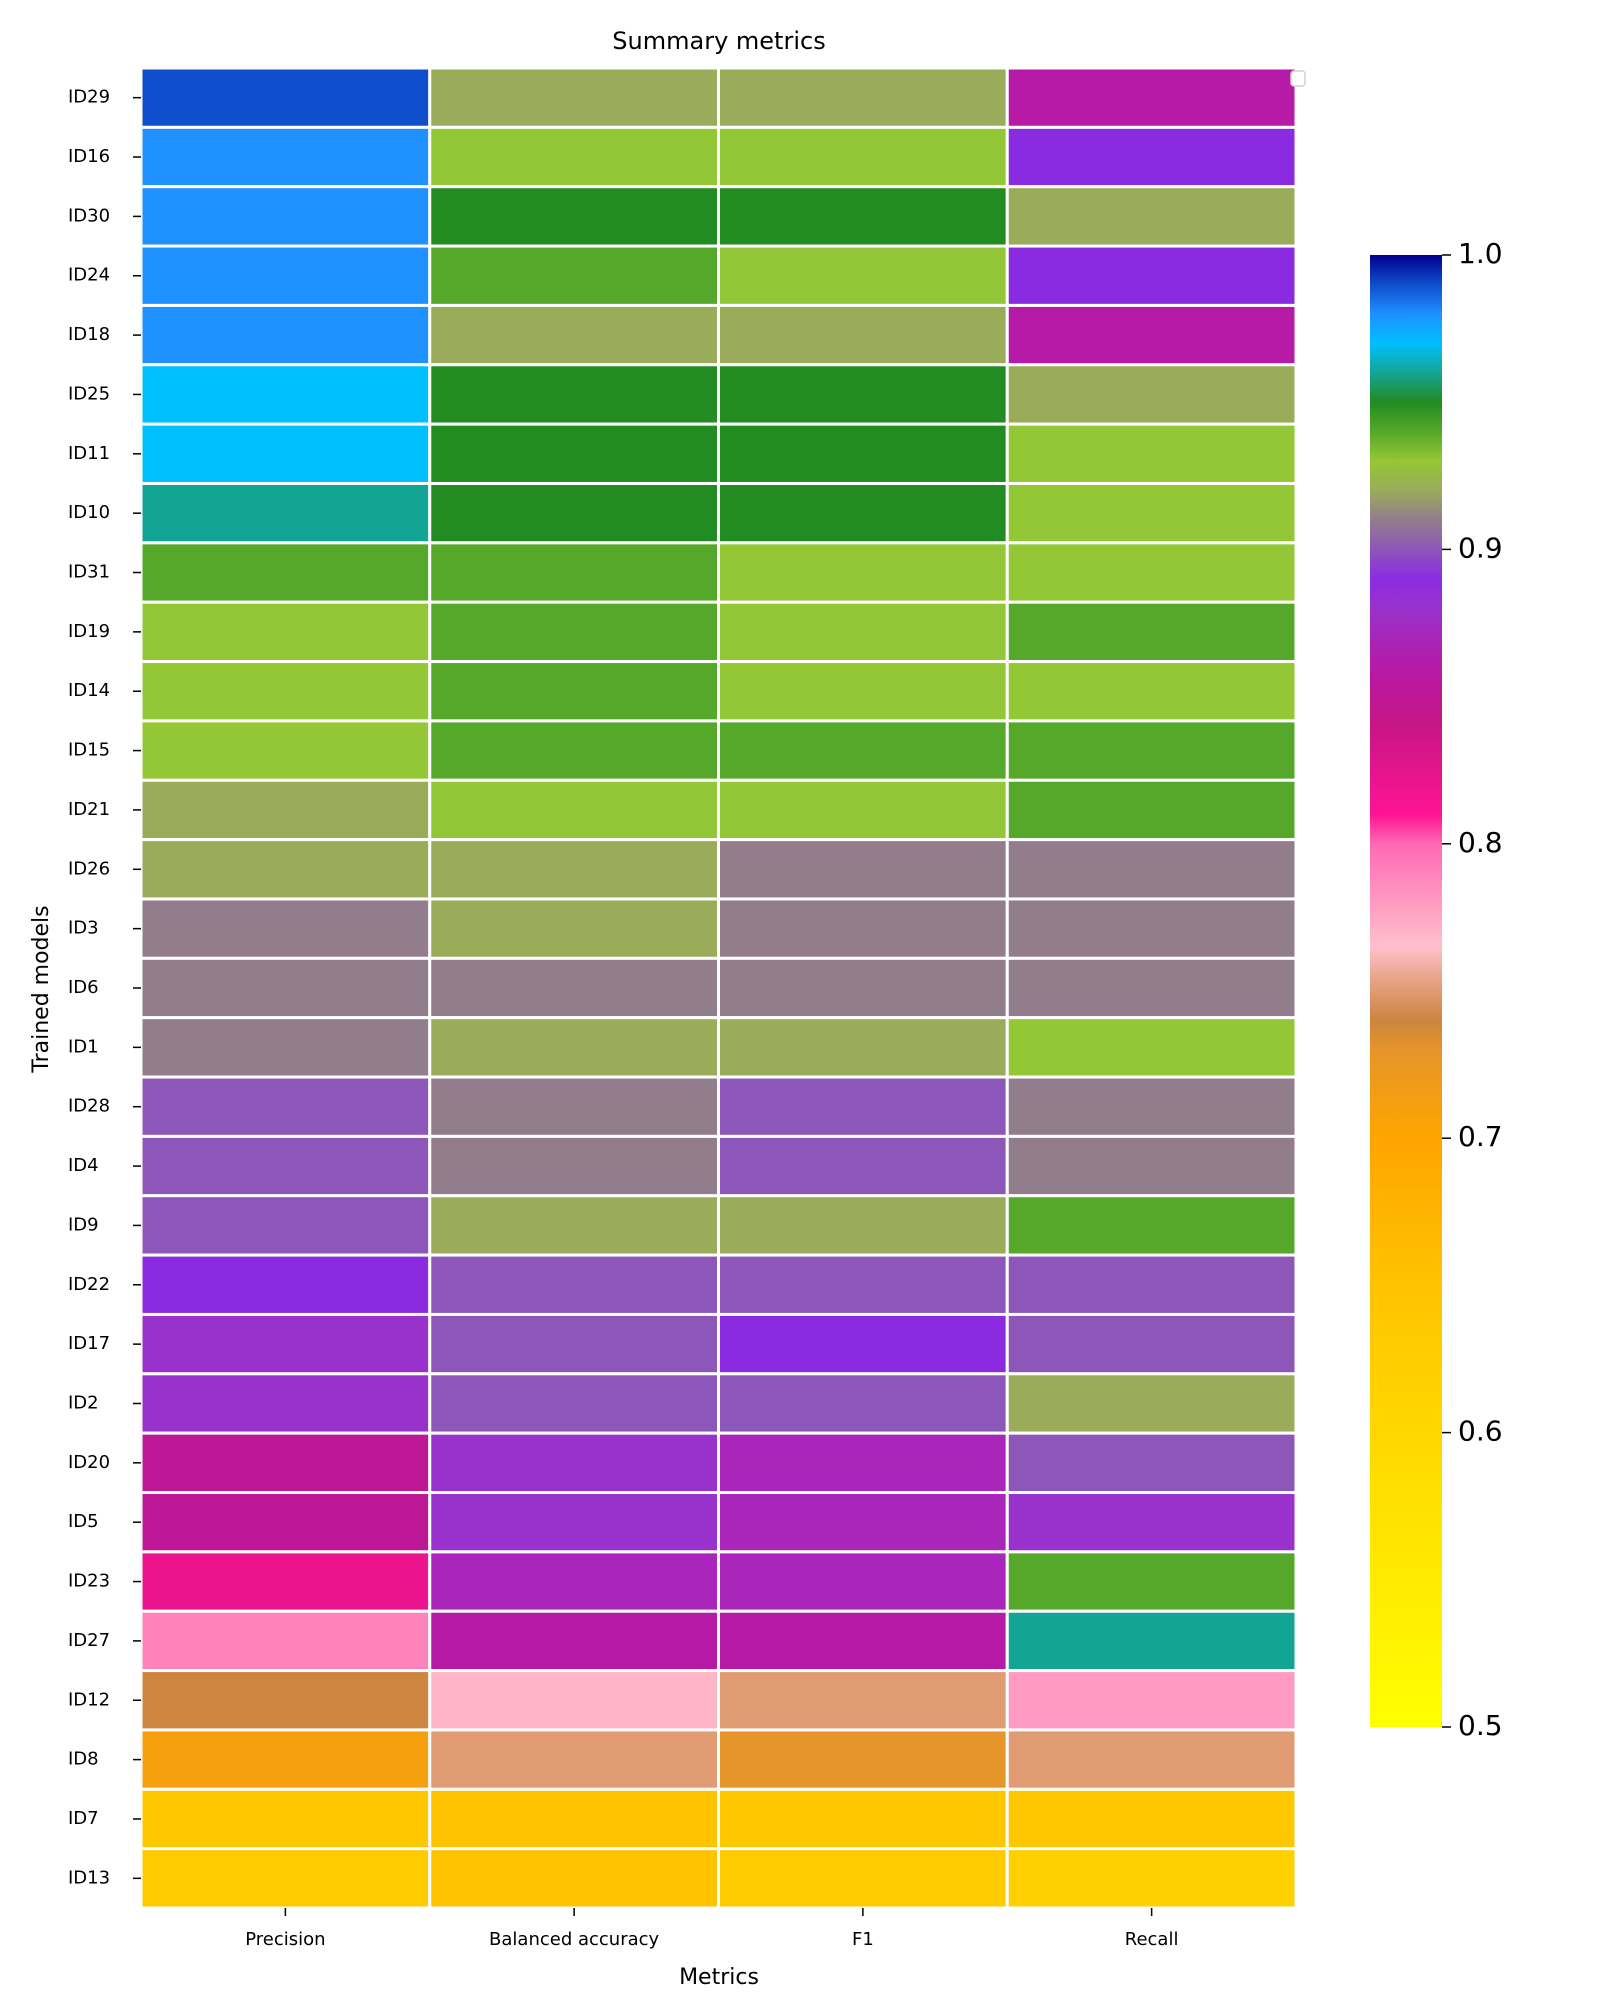 The image size is (1600, 2000). What do you see at coordinates (89, 809) in the screenshot?
I see `y-tick-label: ID21` at bounding box center [89, 809].